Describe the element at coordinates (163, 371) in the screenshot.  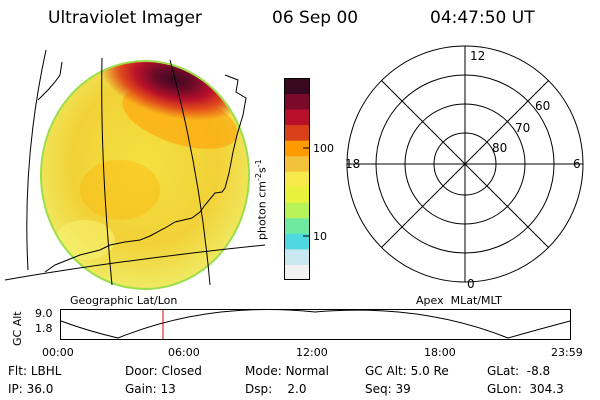
I see `field-door: Door: Closed` at that location.